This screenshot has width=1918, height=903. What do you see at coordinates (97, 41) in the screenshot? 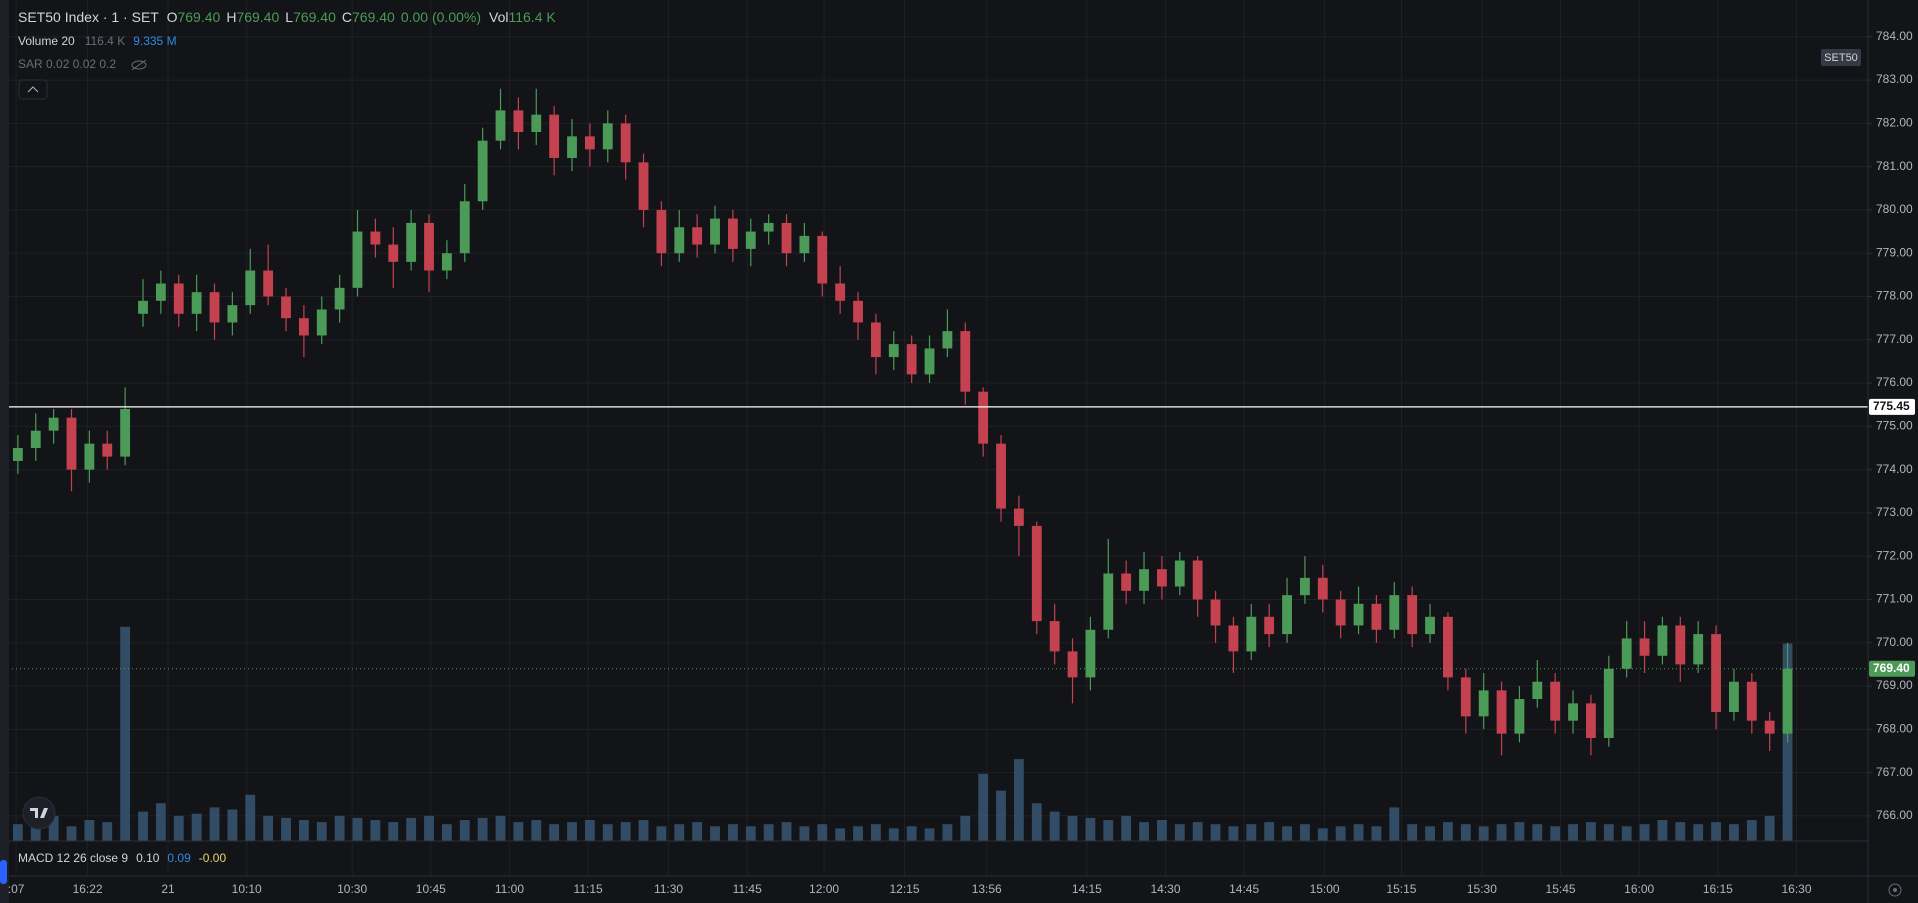
I see `volume-legend: Volume 20 116.4 K 9.335 M` at bounding box center [97, 41].